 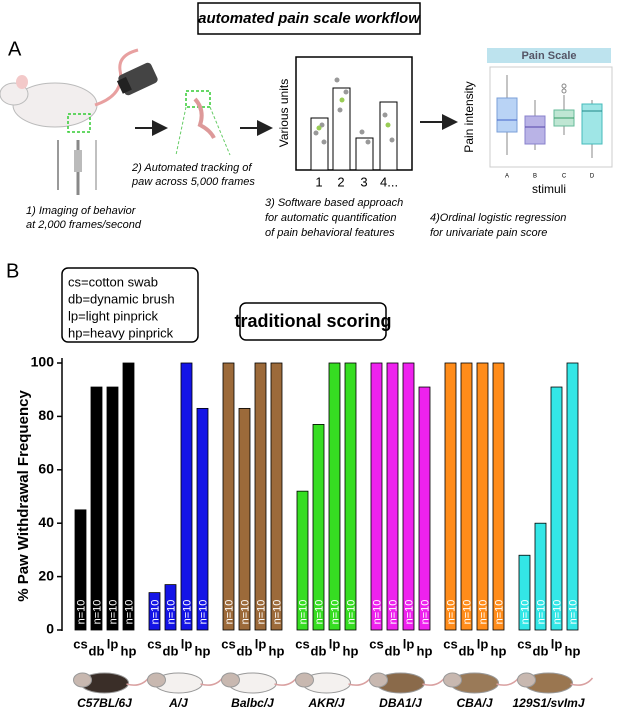 What do you see at coordinates (191, 168) in the screenshot?
I see `step-caption: 2) Automated tracking of` at bounding box center [191, 168].